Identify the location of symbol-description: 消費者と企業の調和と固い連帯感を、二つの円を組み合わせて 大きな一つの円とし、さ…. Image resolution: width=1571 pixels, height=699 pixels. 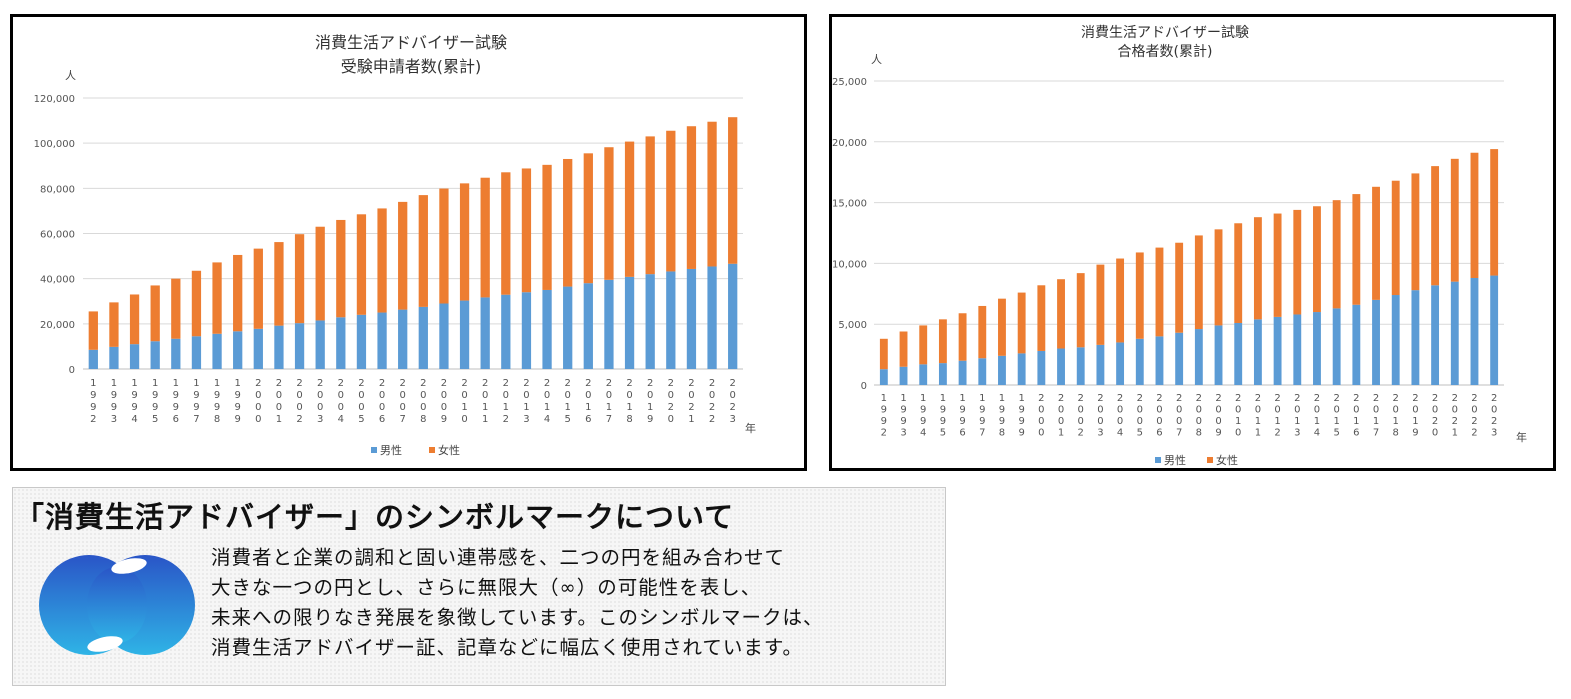
(517, 603).